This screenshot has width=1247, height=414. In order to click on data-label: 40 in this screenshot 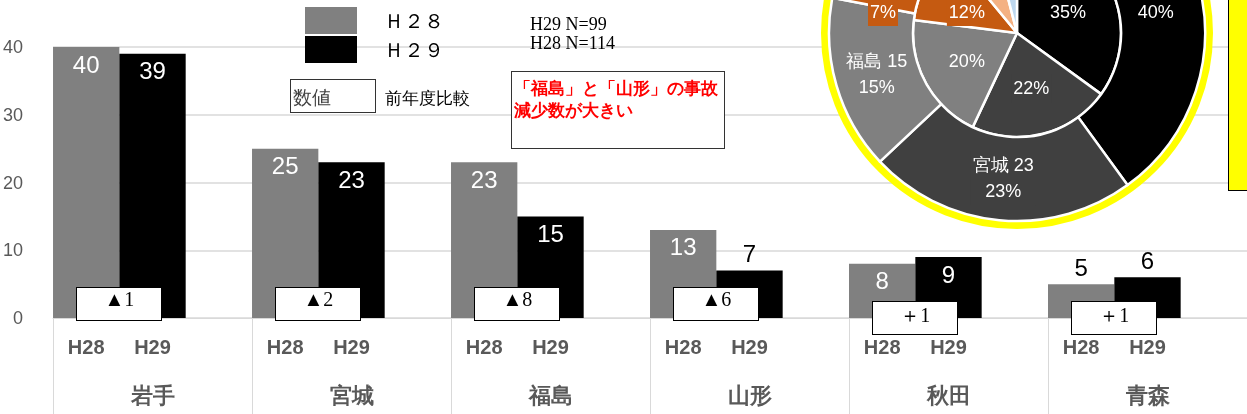, I will do `click(86, 64)`.